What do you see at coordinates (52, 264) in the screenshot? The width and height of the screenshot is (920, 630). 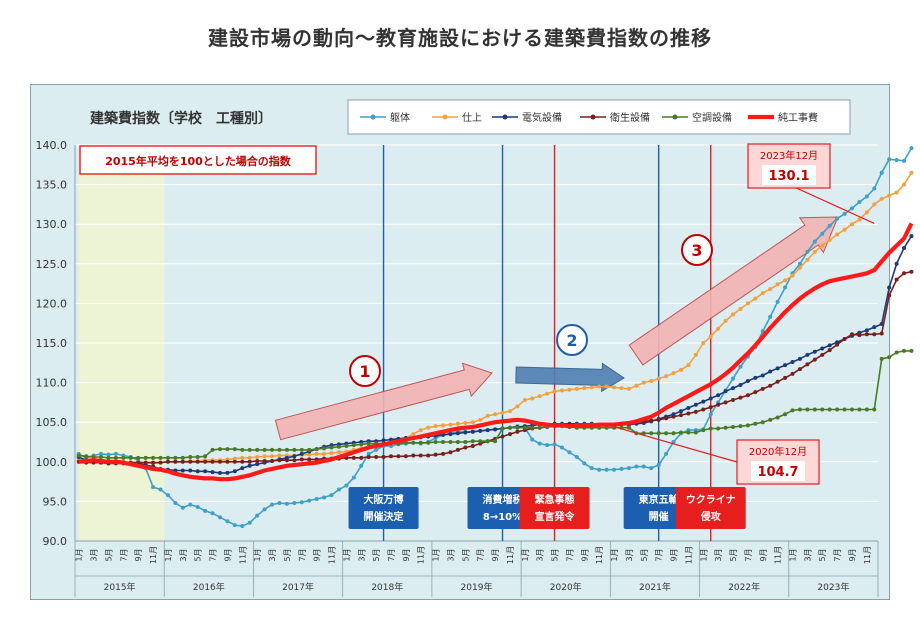 I see `y-tick-label: 125.0` at bounding box center [52, 264].